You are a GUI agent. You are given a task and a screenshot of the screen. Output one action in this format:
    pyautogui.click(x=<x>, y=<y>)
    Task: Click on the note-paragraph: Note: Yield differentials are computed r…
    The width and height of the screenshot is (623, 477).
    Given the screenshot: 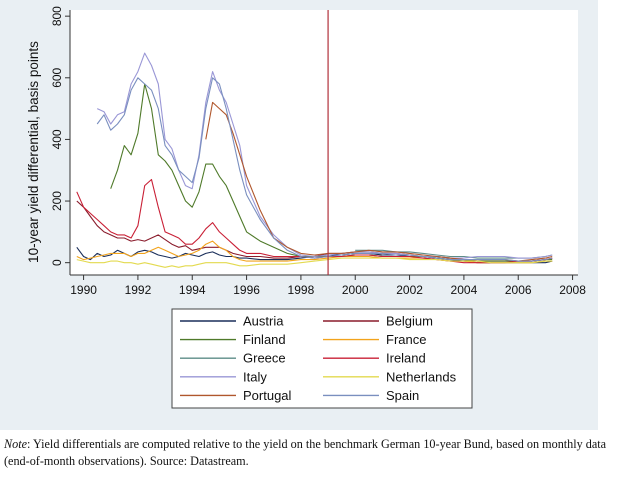 What is the action you would take?
    pyautogui.click(x=310, y=453)
    